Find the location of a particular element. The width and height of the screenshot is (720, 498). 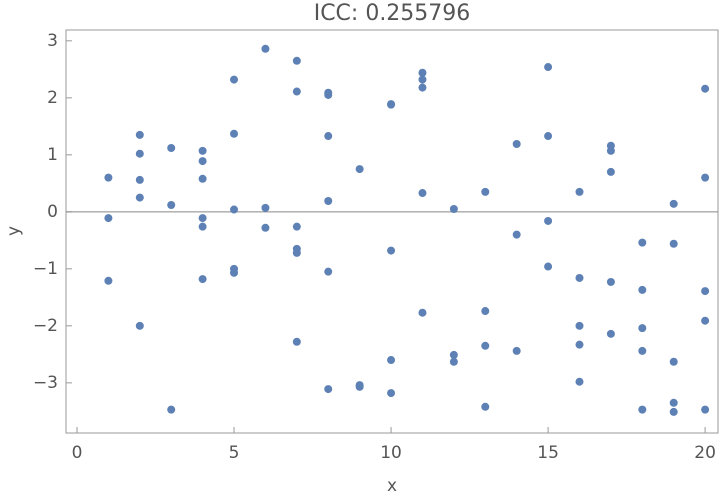

y-tick-label: 2 is located at coordinates (52, 98).